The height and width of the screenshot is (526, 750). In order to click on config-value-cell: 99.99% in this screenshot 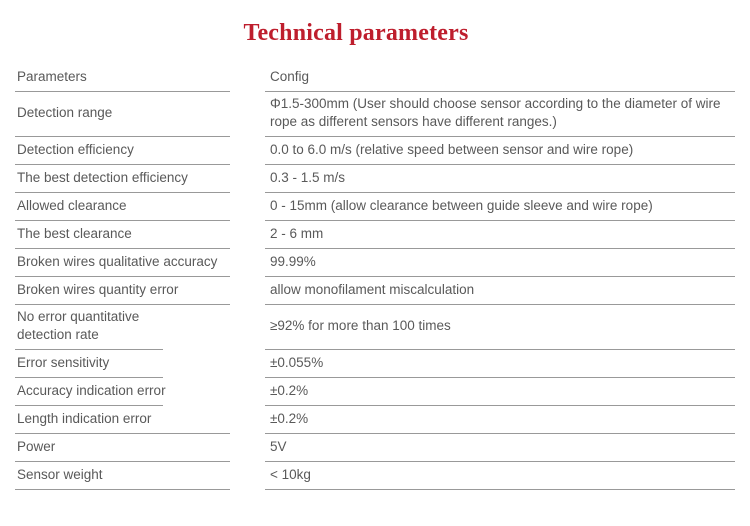, I will do `click(500, 263)`.